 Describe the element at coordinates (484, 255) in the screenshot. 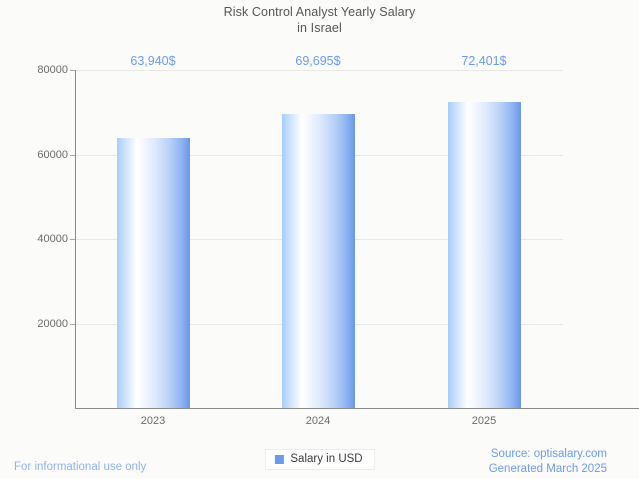

I see `bar-2025` at that location.